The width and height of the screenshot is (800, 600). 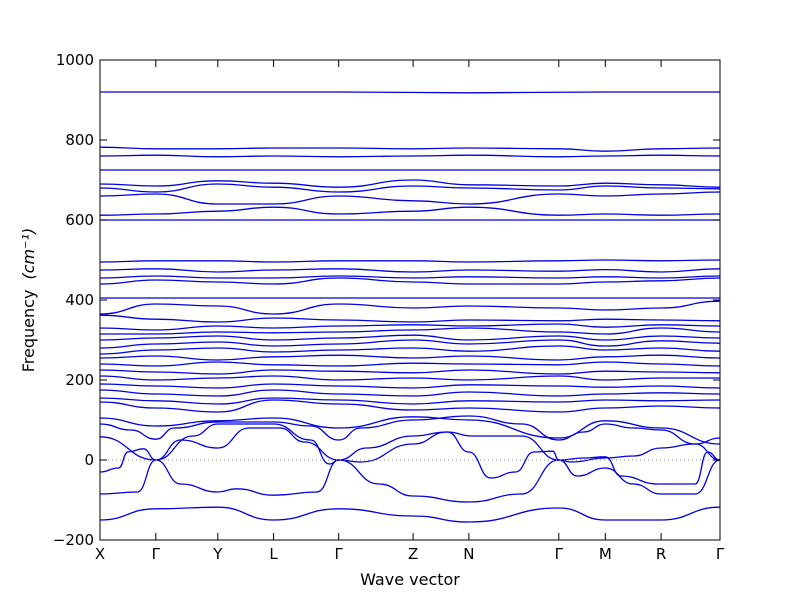 I want to click on x-tick-label: L, so click(x=273, y=554).